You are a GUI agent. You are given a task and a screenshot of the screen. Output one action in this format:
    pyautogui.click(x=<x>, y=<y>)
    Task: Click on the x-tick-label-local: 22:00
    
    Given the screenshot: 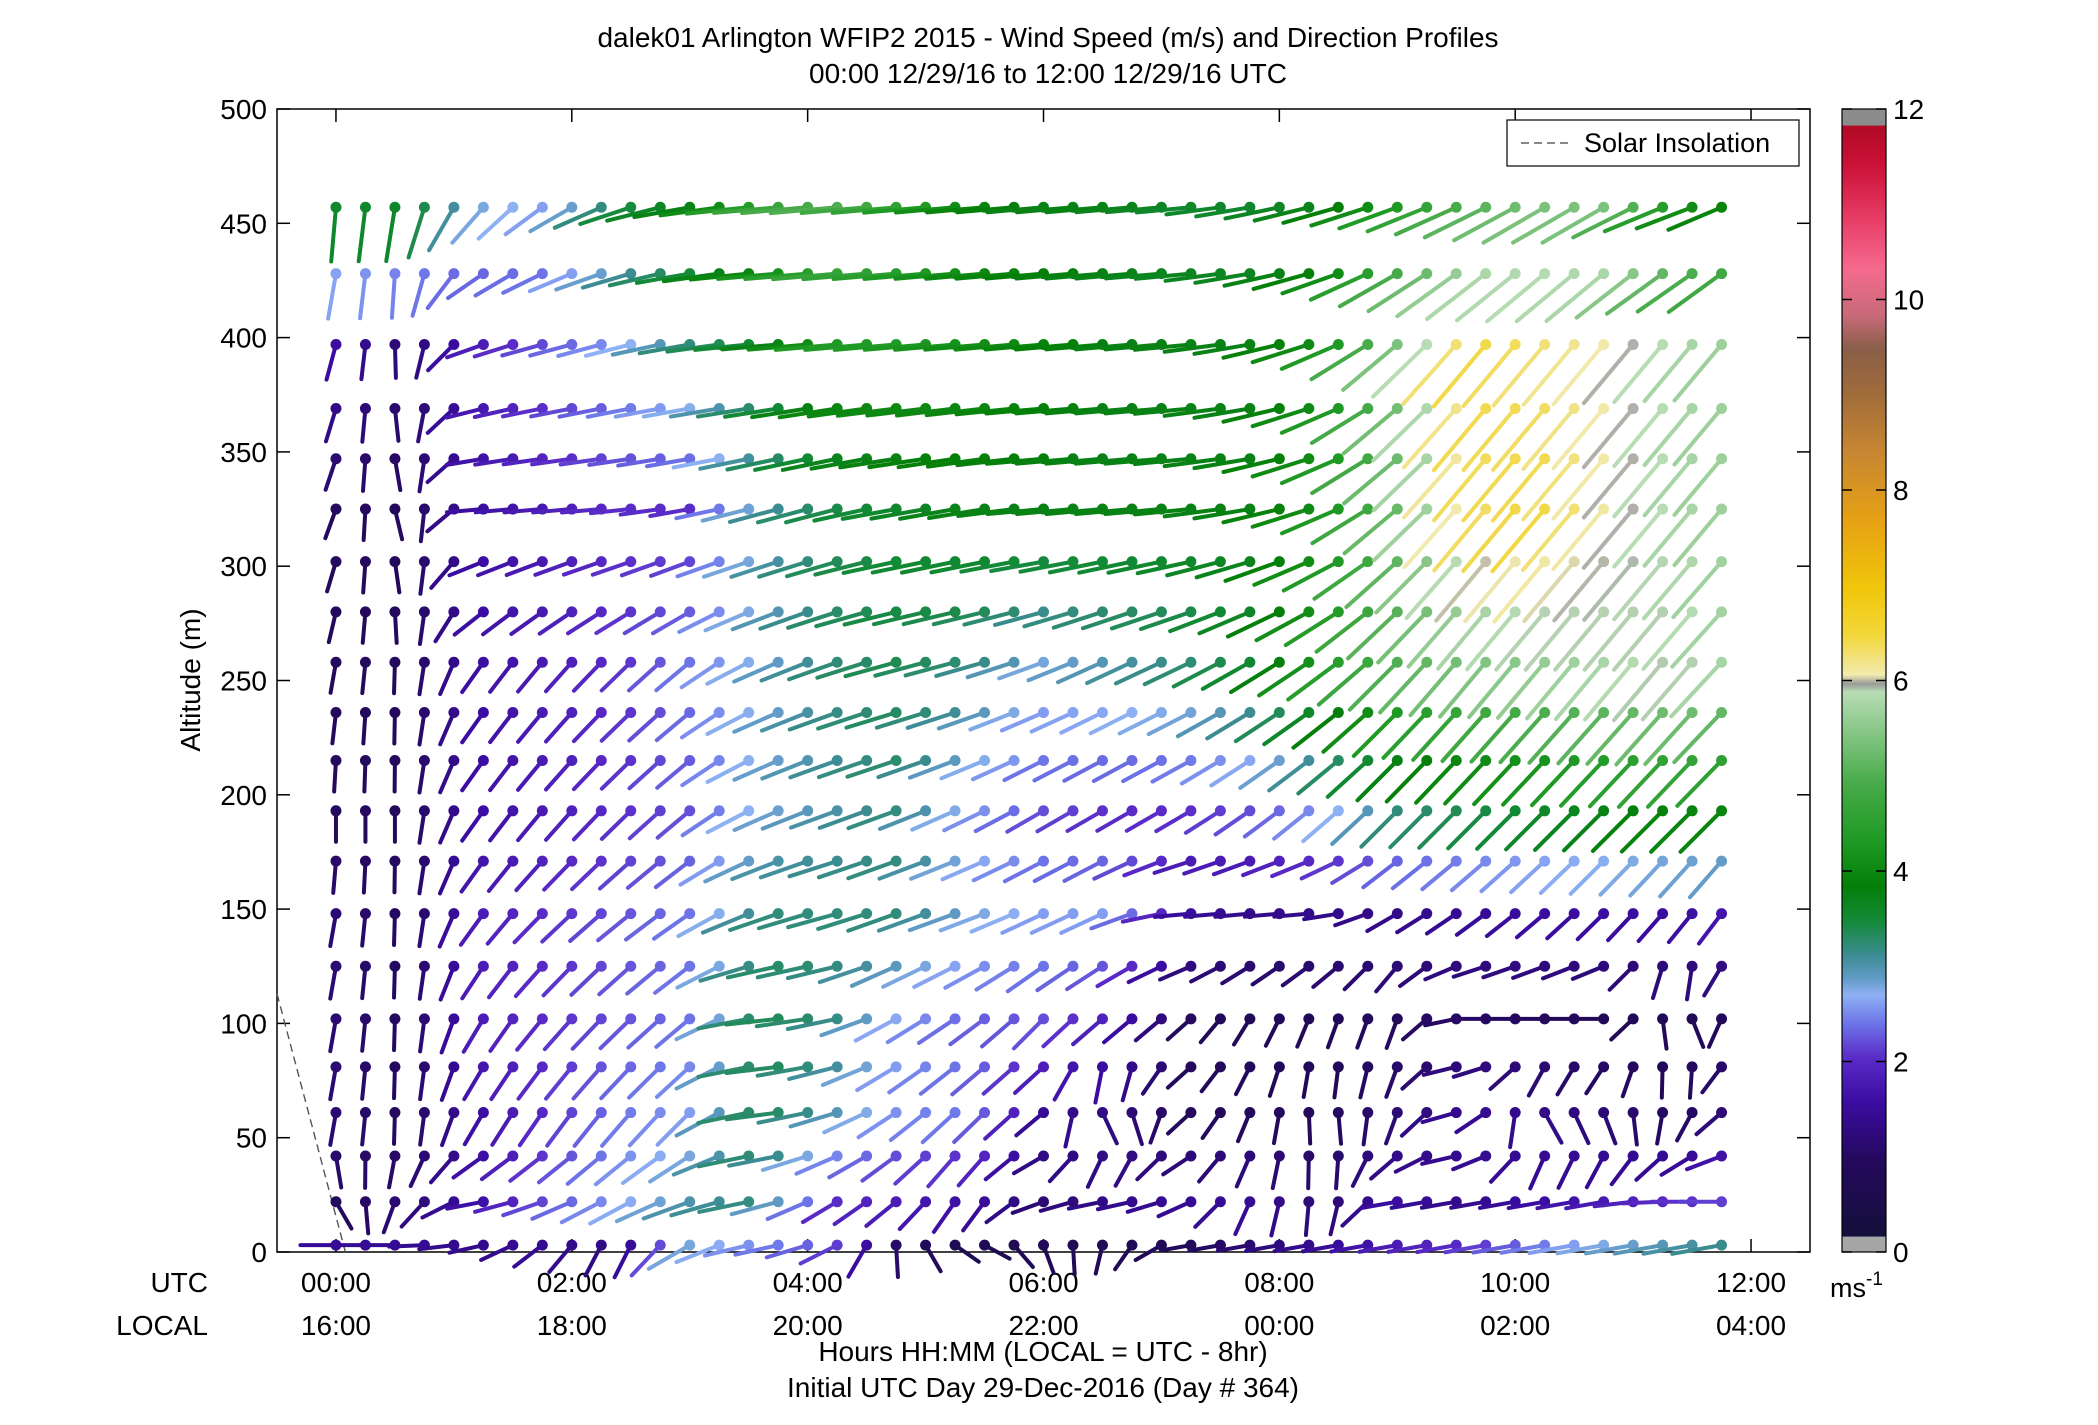 What is the action you would take?
    pyautogui.click(x=1043, y=1325)
    